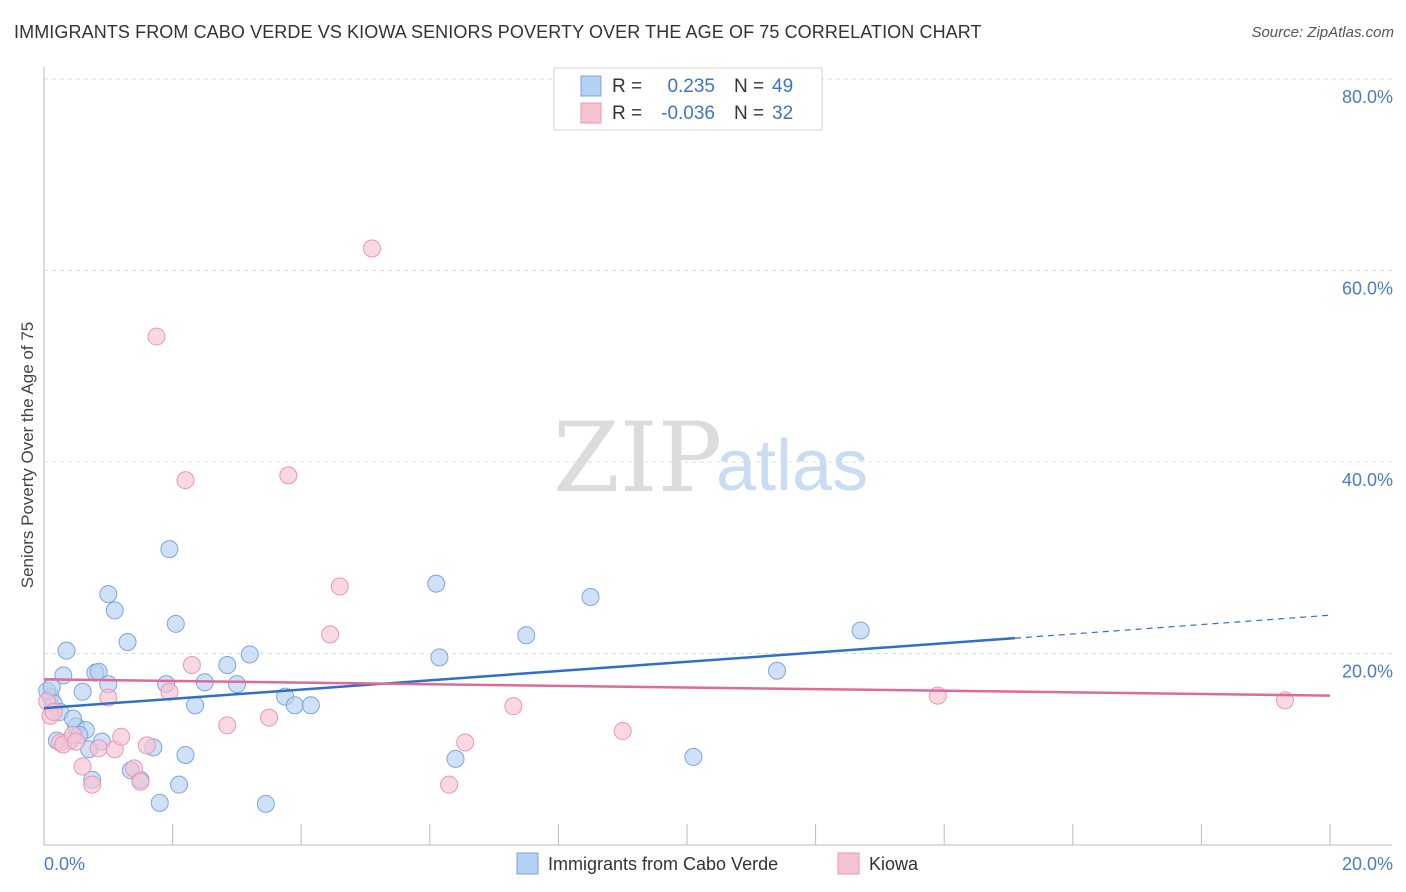 The height and width of the screenshot is (892, 1406). I want to click on trend-line-kiowa, so click(687, 687).